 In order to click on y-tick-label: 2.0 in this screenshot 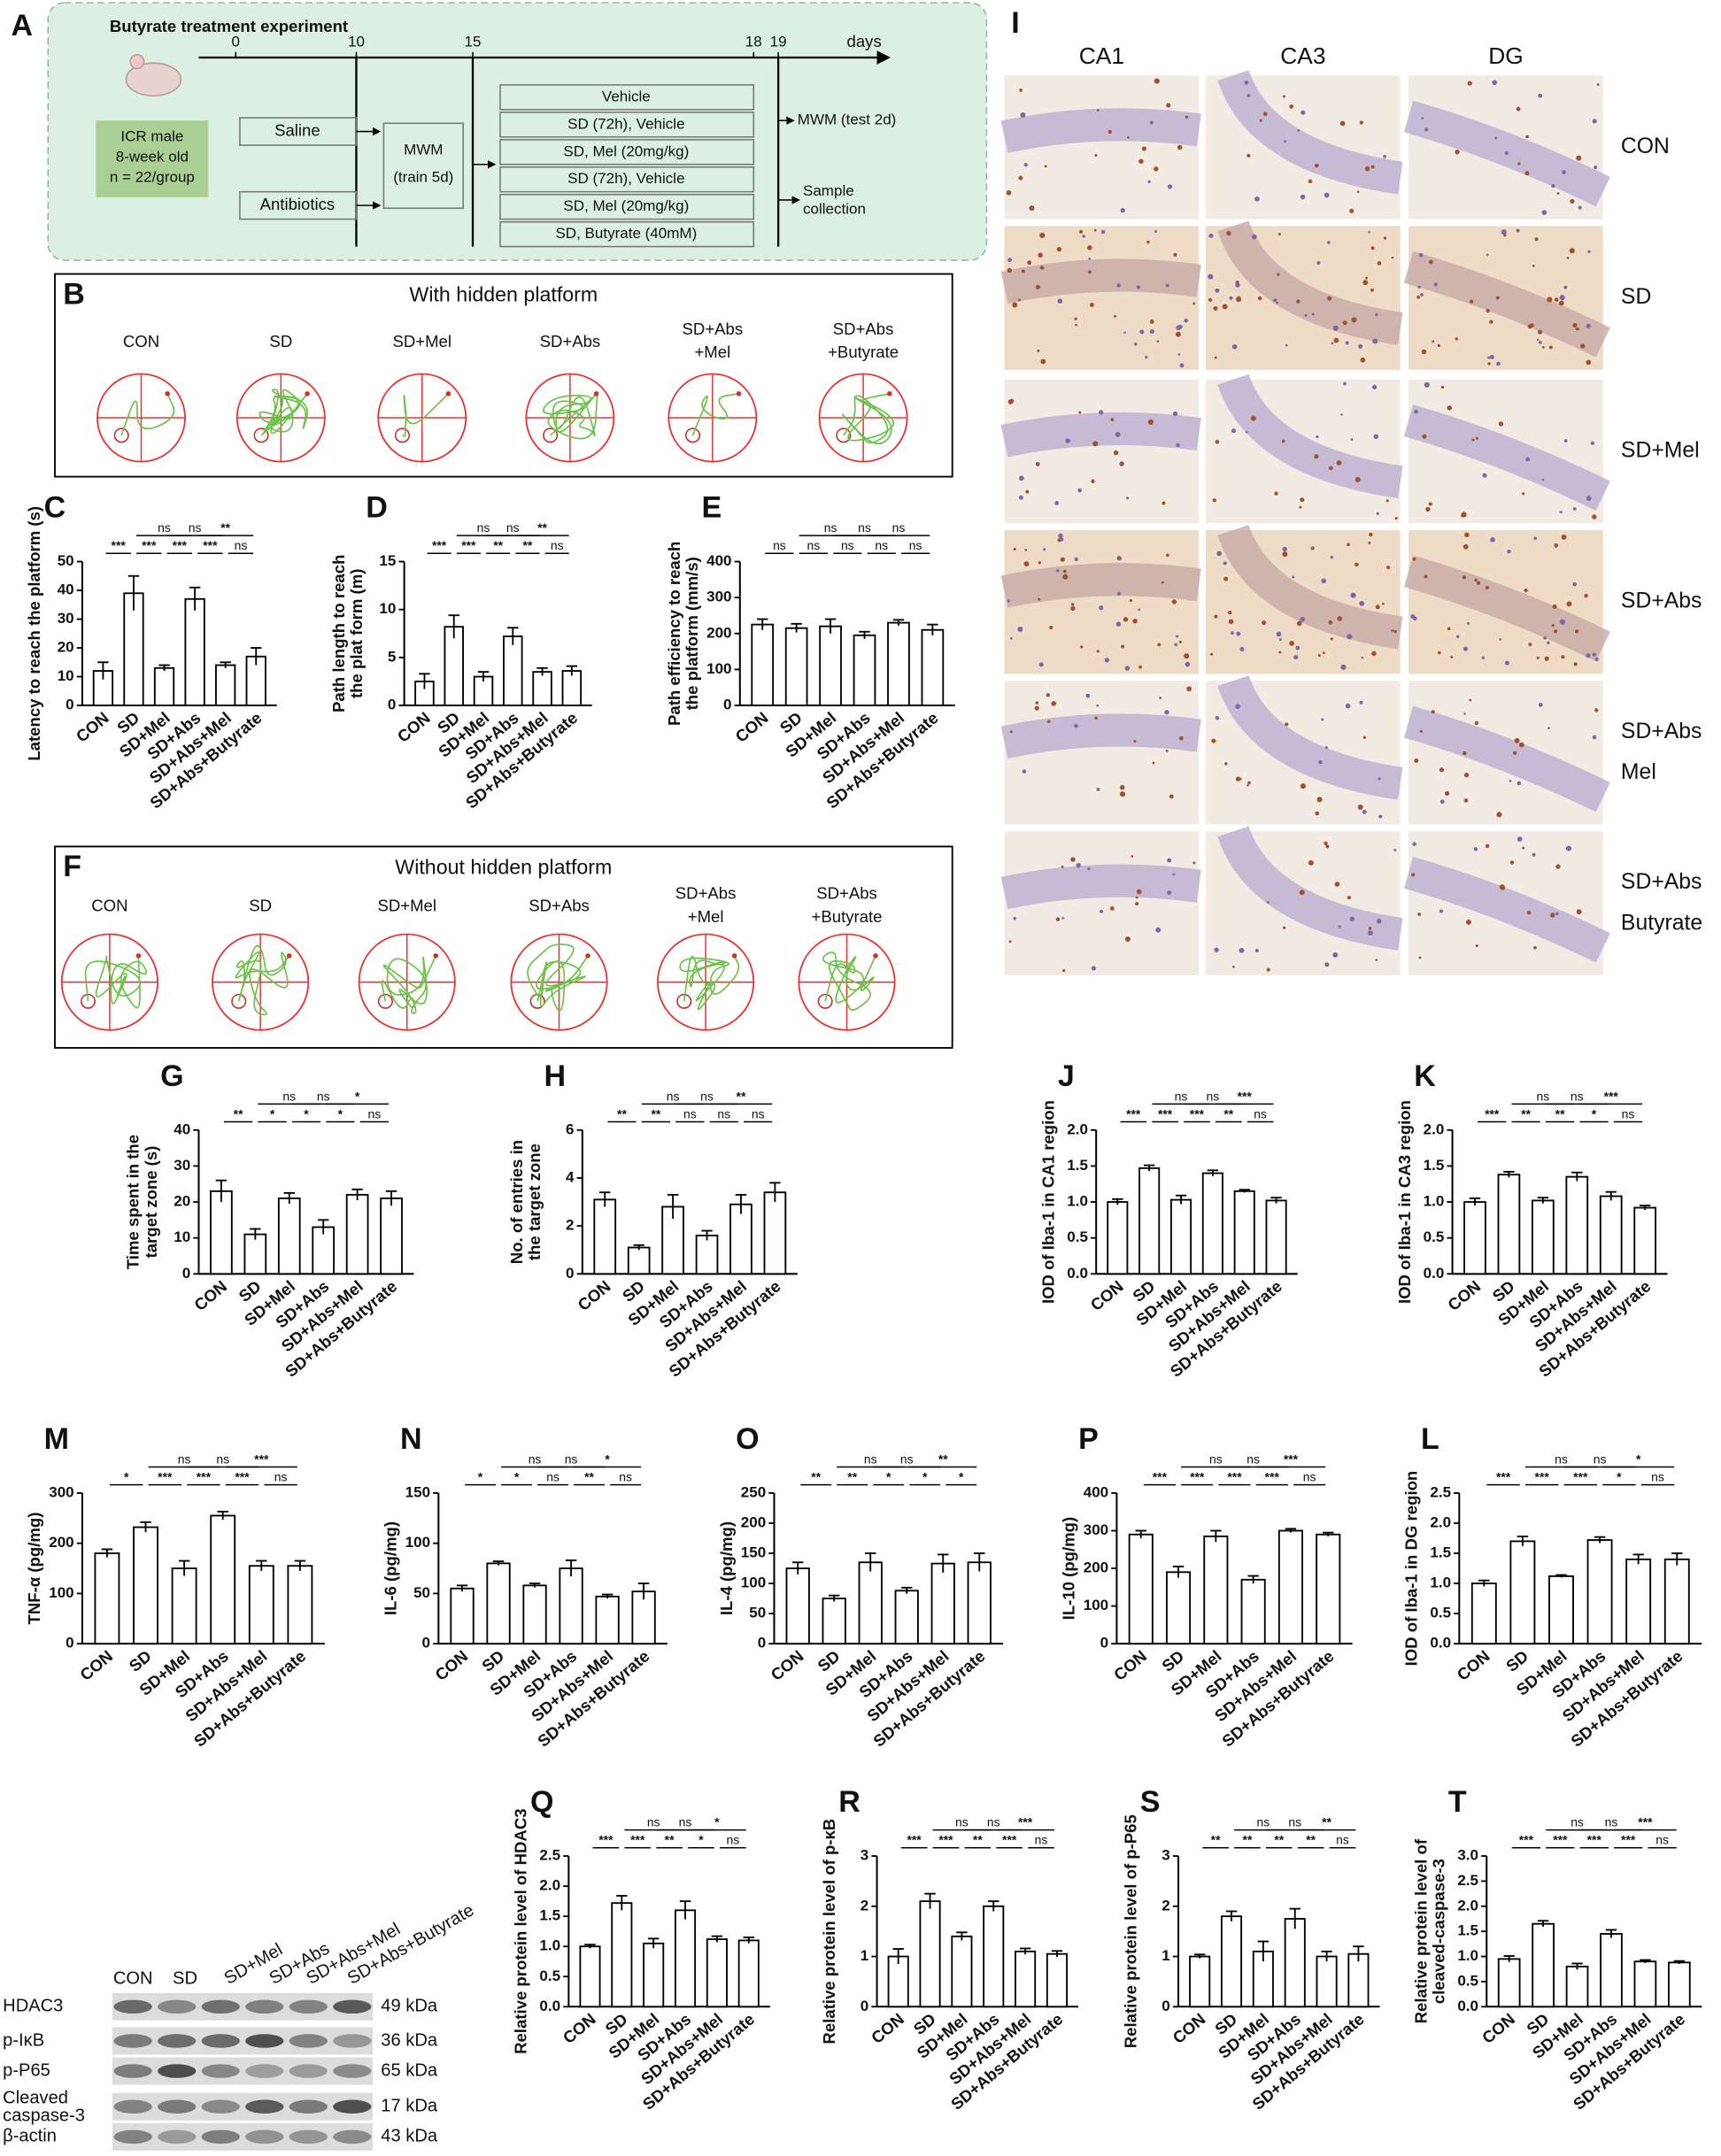, I will do `click(549, 1885)`.